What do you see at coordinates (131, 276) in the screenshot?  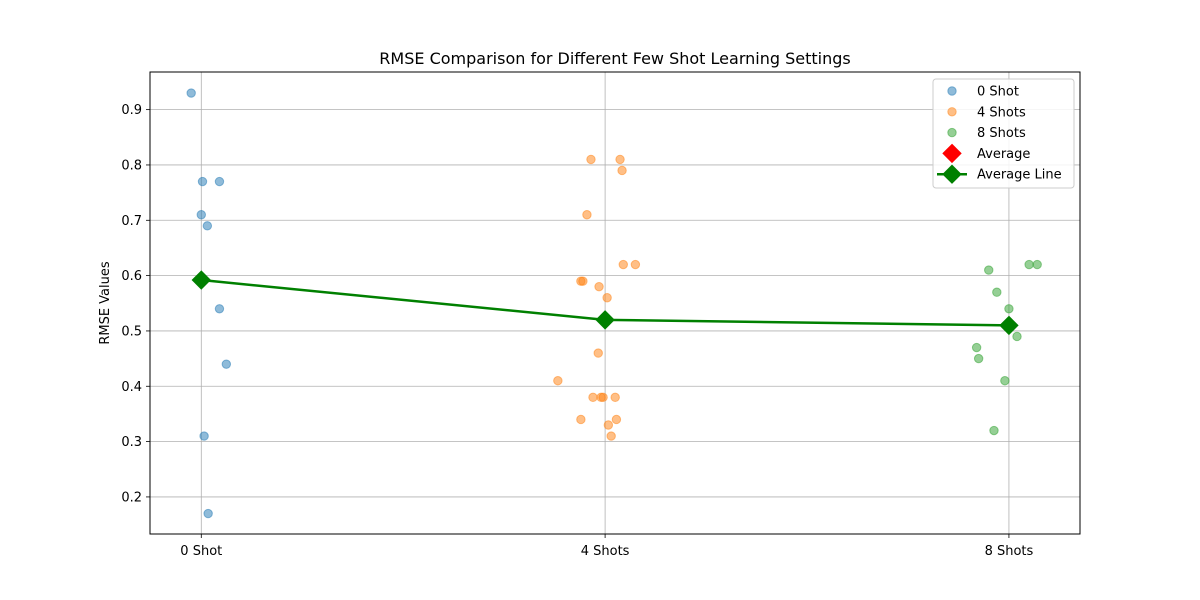 I see `y-tick-label: 0.6` at bounding box center [131, 276].